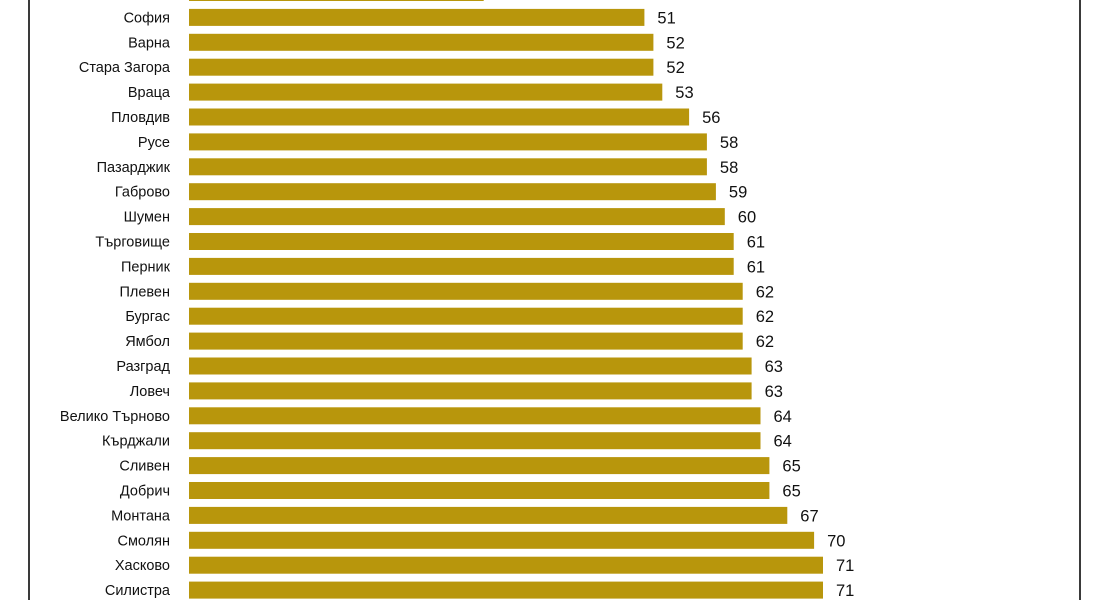 The image size is (1110, 600). What do you see at coordinates (666, 18) in the screenshot?
I see `value-label: 51` at bounding box center [666, 18].